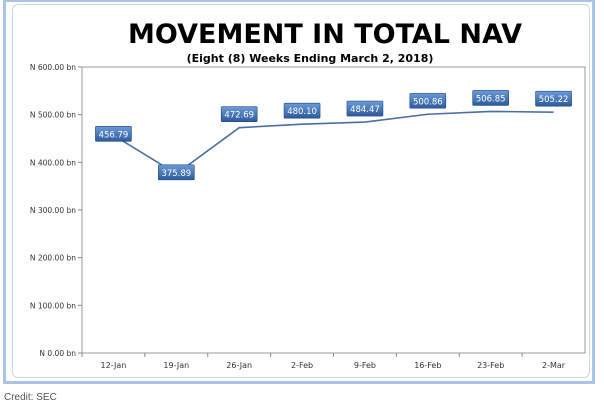 The width and height of the screenshot is (604, 412). Describe the element at coordinates (310, 58) in the screenshot. I see `chart-subtitle: (Eight (8) Weeks Ending March 2, 2018)` at that location.